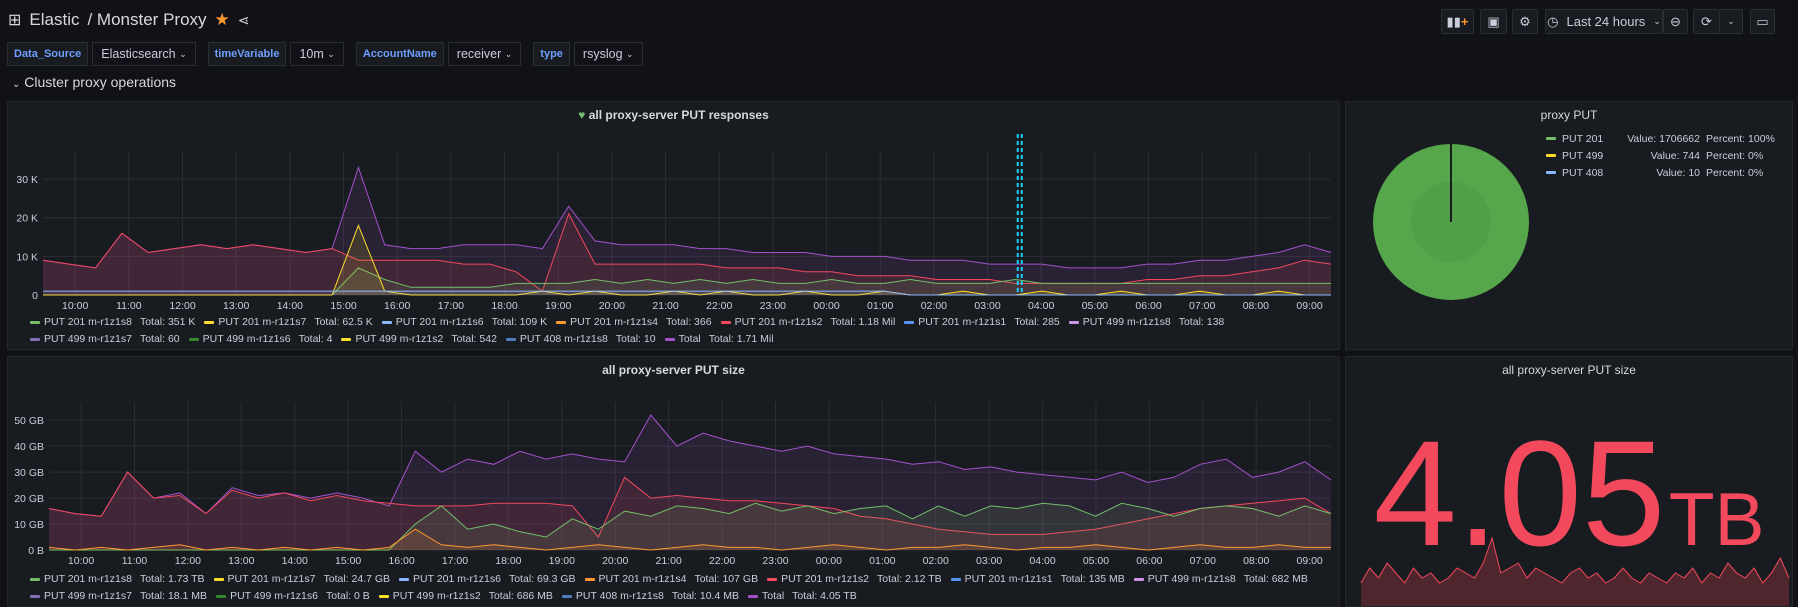 Image resolution: width=1798 pixels, height=607 pixels. What do you see at coordinates (222, 19) in the screenshot?
I see `star-icon: ★` at bounding box center [222, 19].